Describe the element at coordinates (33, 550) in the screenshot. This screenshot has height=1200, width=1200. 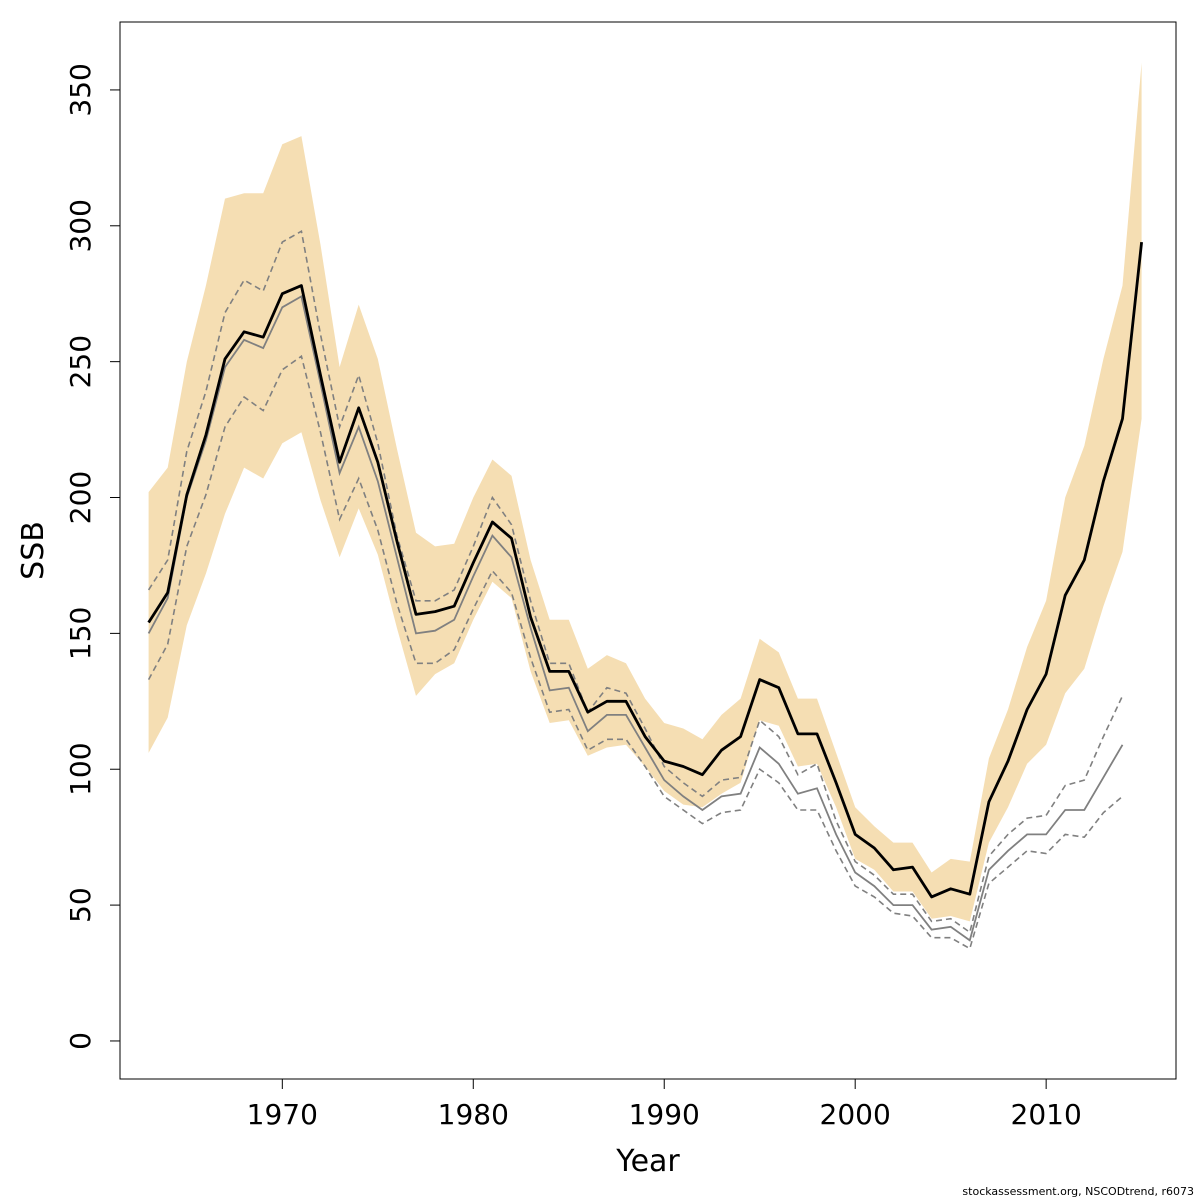
I see `y-axis-title: SSB` at that location.